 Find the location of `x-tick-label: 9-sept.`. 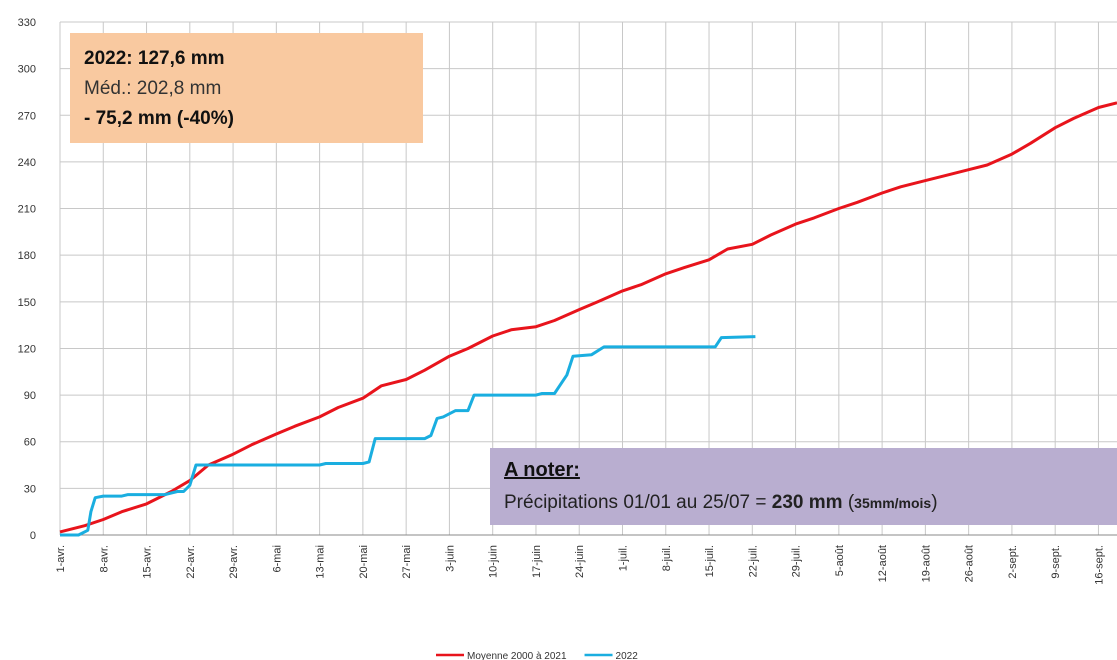

x-tick-label: 9-sept. is located at coordinates (1056, 562).